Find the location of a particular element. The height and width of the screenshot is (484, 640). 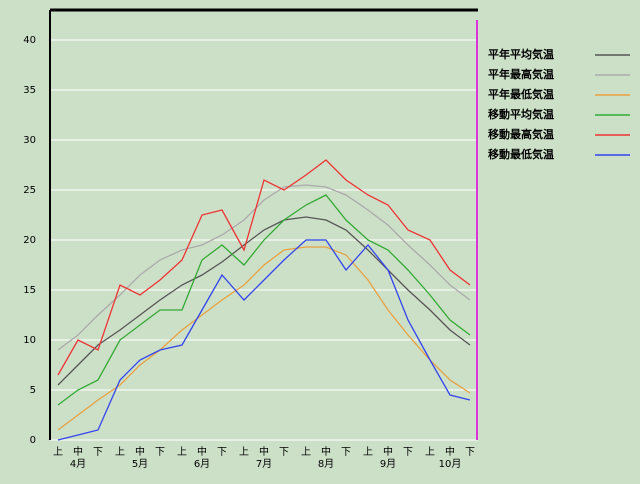

month-label: 8月 is located at coordinates (326, 464).